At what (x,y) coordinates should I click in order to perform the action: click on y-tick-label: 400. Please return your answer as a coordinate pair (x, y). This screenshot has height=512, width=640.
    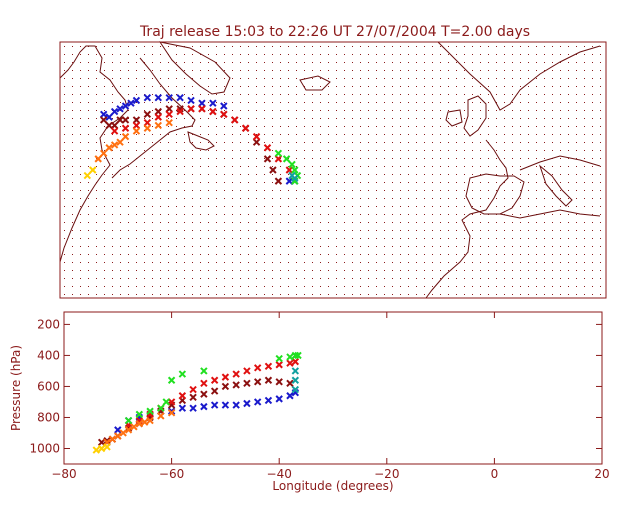
    Looking at the image, I should click on (48, 355).